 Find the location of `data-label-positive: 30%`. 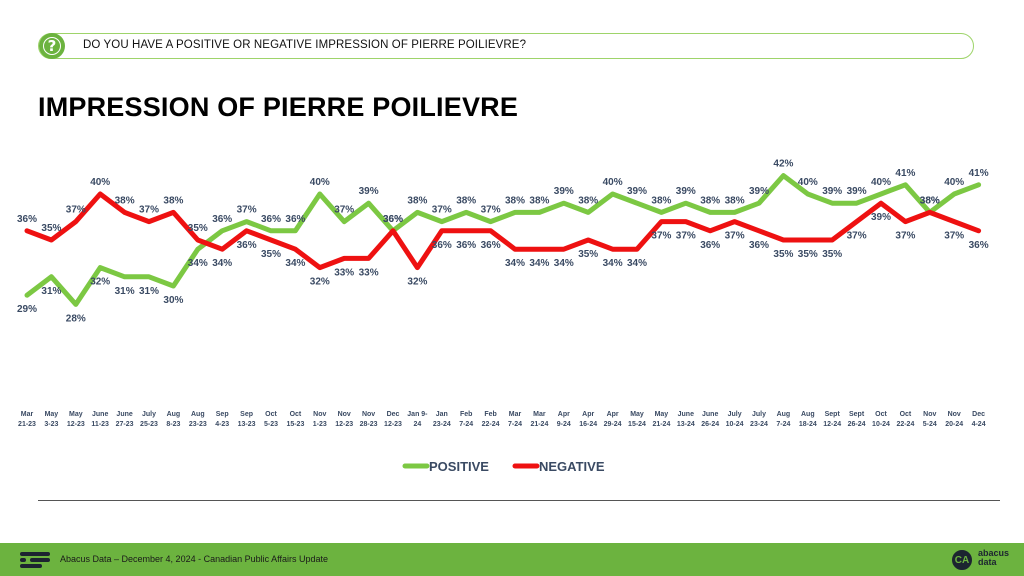

data-label-positive: 30% is located at coordinates (173, 300).